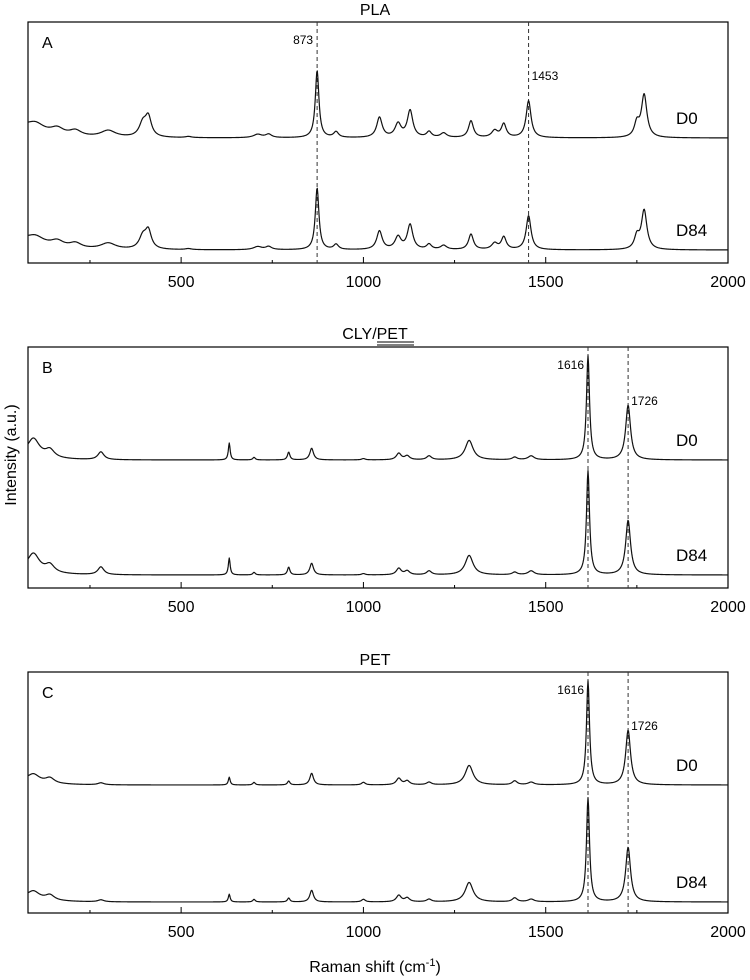 This screenshot has height=980, width=750. I want to click on x-axis-label-main: Raman shift (cm, so click(367, 967).